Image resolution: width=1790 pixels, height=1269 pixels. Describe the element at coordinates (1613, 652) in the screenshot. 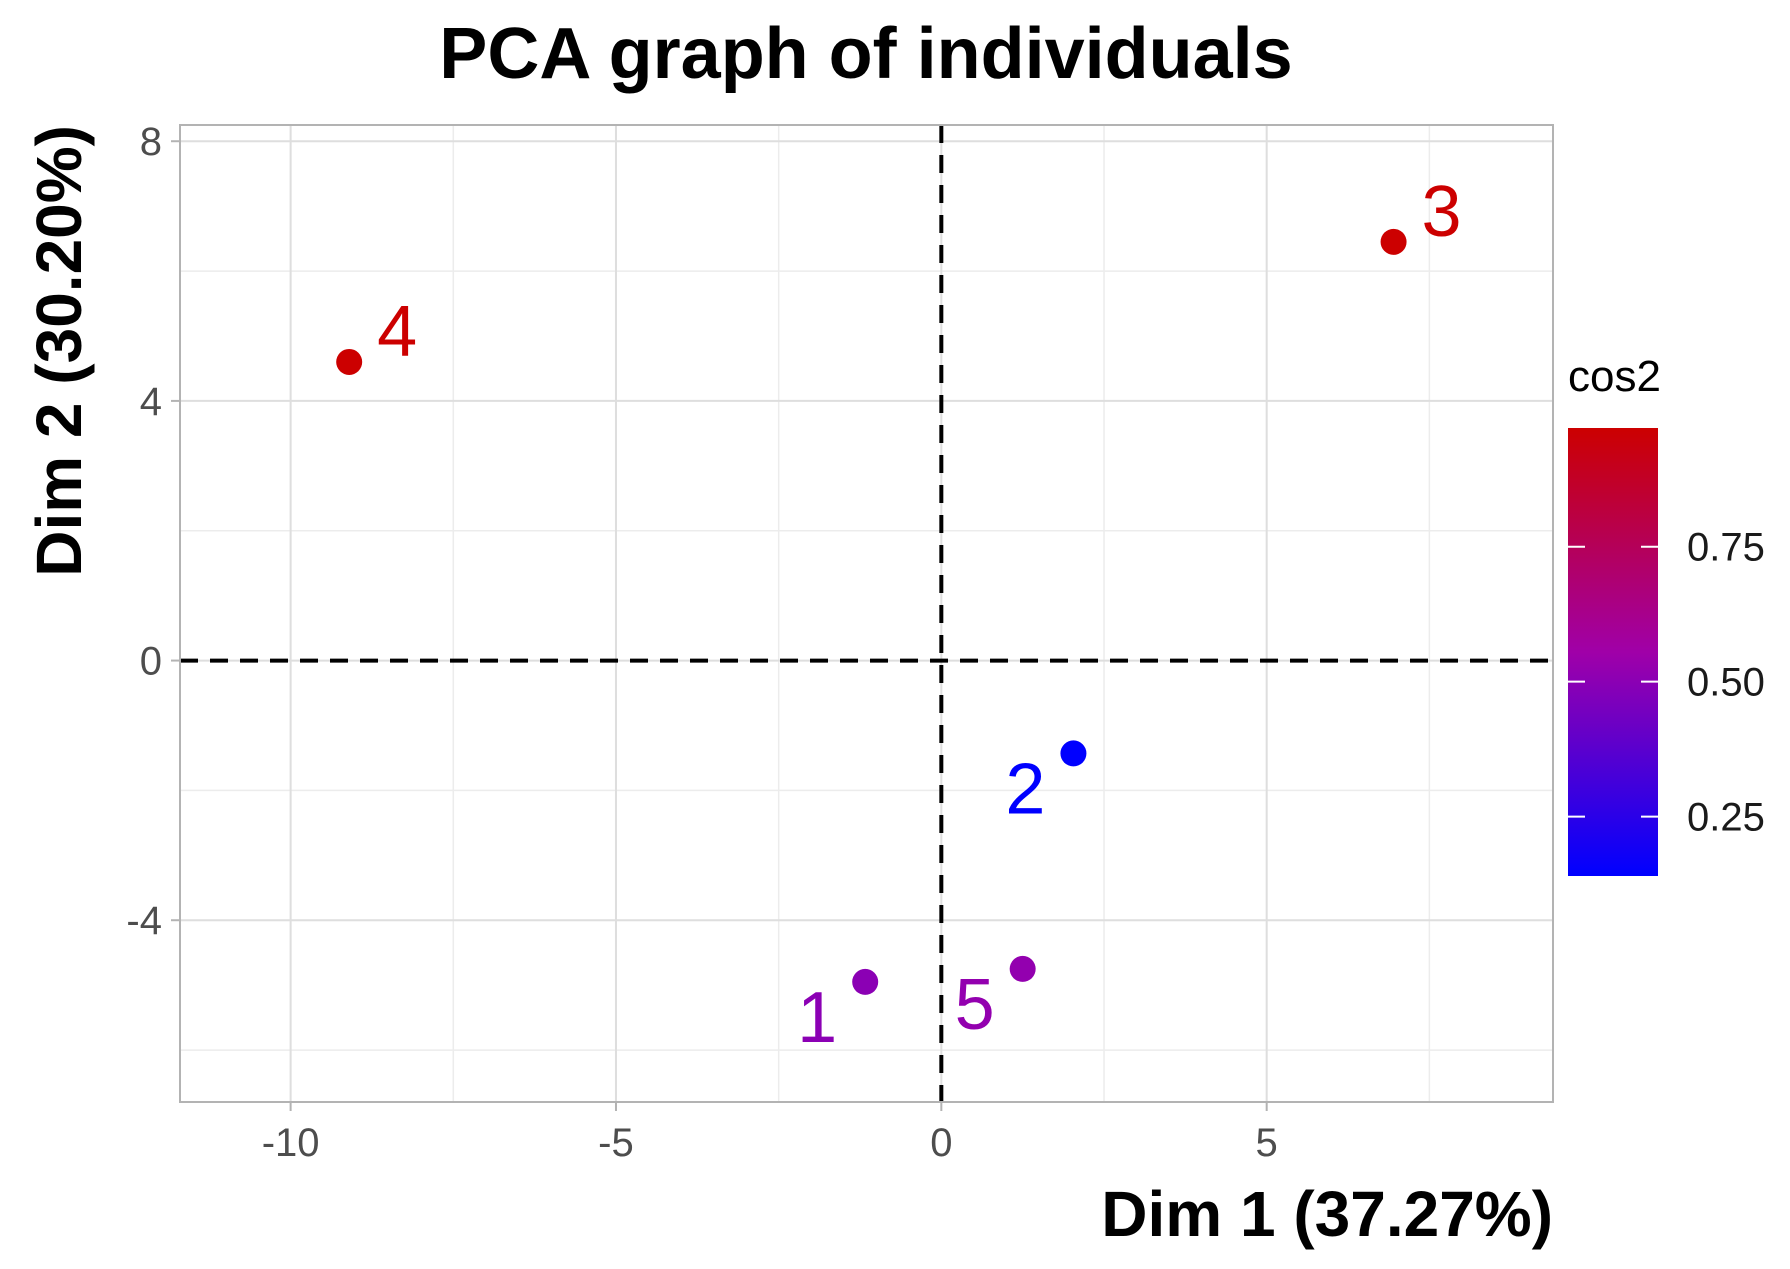

I see `legend-colorbar` at that location.